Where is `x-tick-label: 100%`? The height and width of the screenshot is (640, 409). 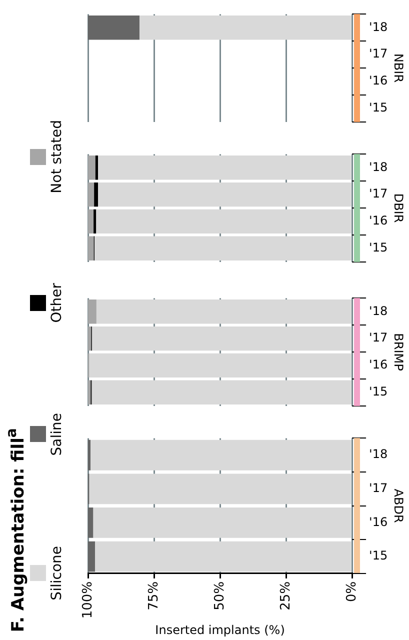 x-tick-label: 100% is located at coordinates (88, 600).